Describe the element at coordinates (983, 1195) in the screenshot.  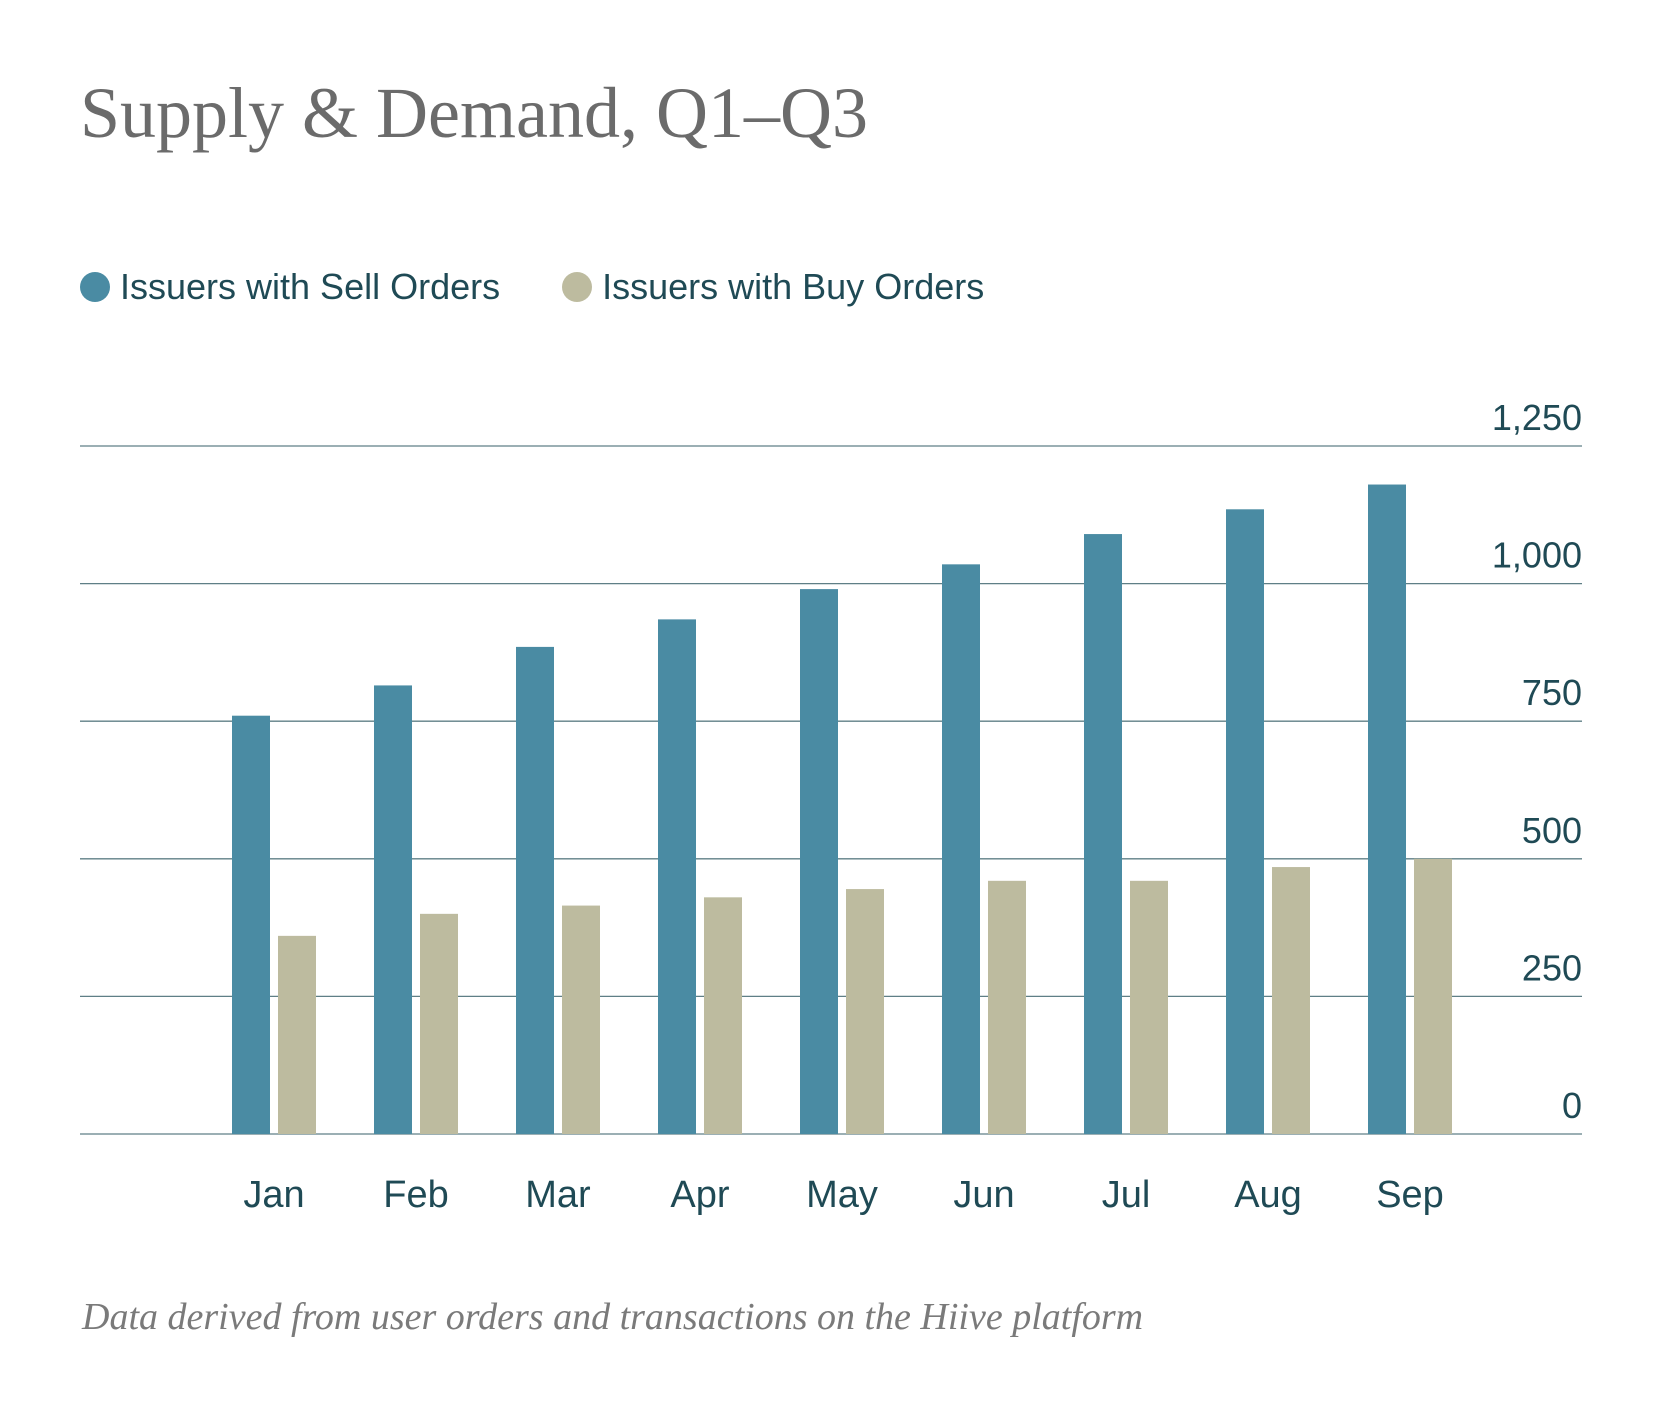
I see `x-tick-label-jun: Jun` at that location.